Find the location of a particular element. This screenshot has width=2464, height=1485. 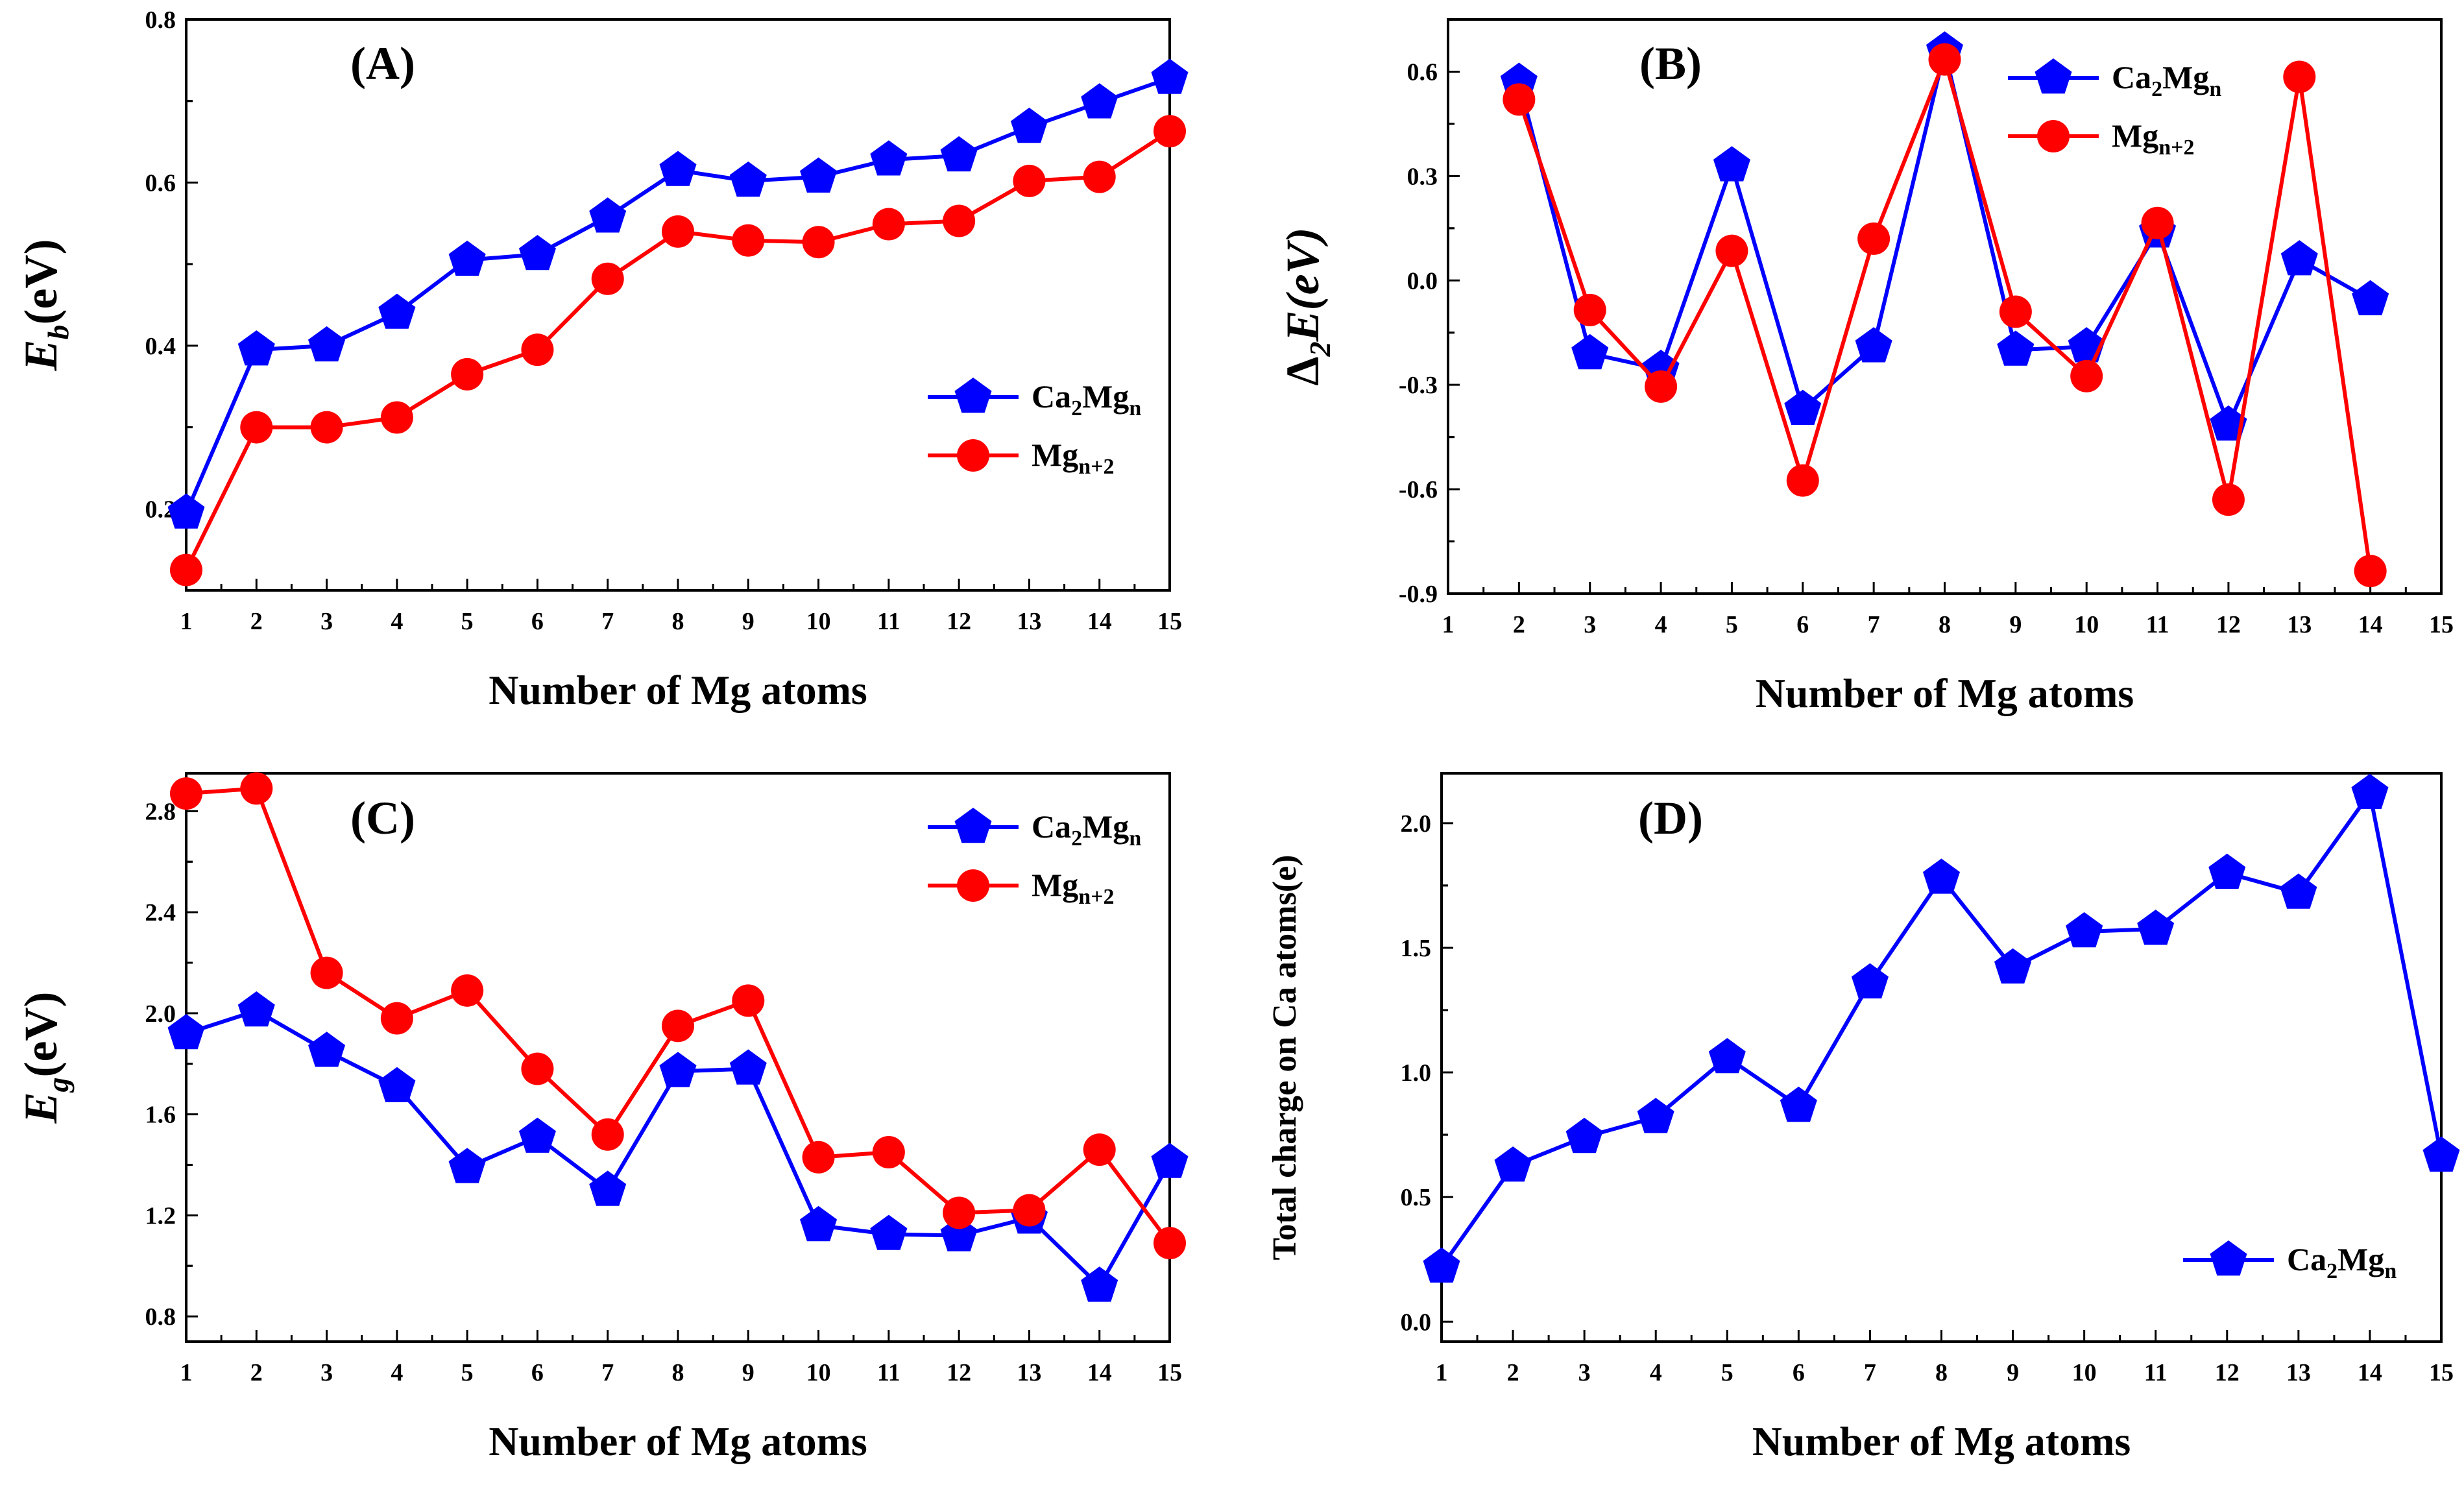

panel-a-legend-b: n+2 is located at coordinates (1096, 467).